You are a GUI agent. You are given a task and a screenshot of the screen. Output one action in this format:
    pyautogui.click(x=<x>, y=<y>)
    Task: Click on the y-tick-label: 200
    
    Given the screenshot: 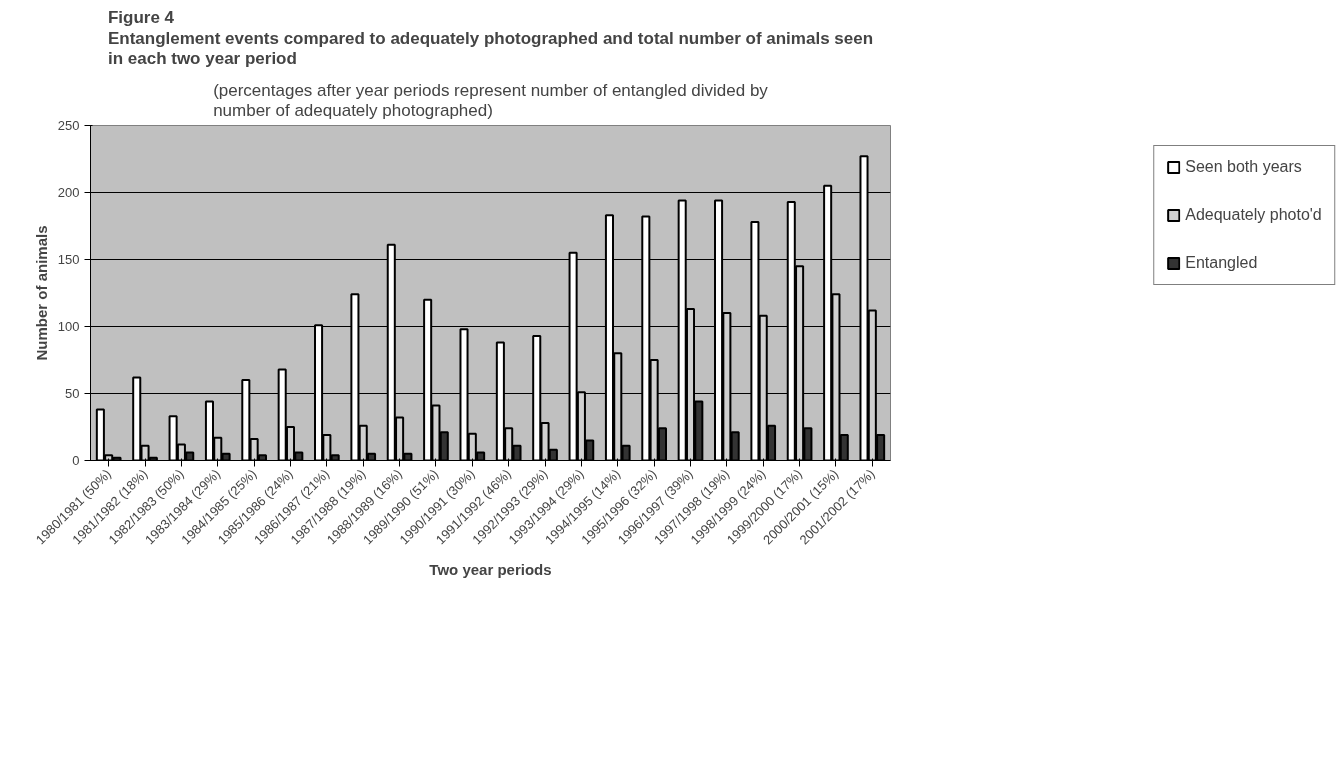 What is the action you would take?
    pyautogui.click(x=68, y=192)
    